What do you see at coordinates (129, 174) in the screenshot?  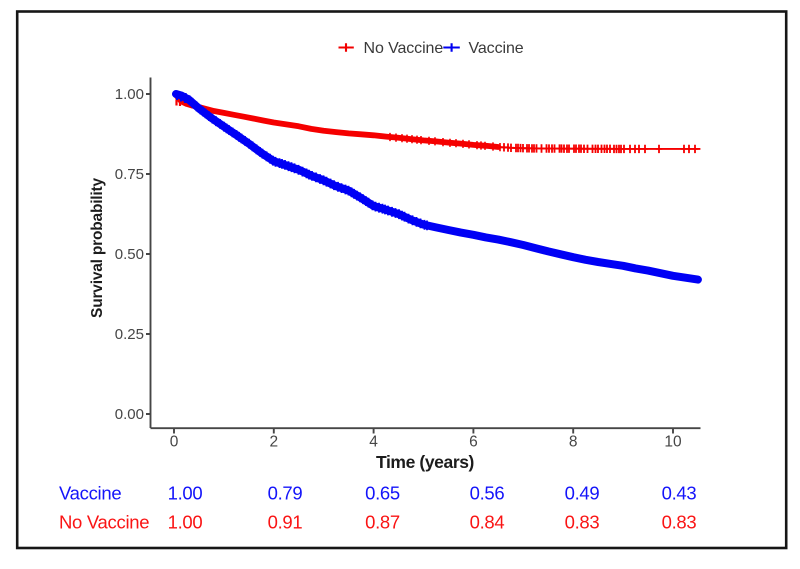 I see `svg-text: 0.75` at bounding box center [129, 174].